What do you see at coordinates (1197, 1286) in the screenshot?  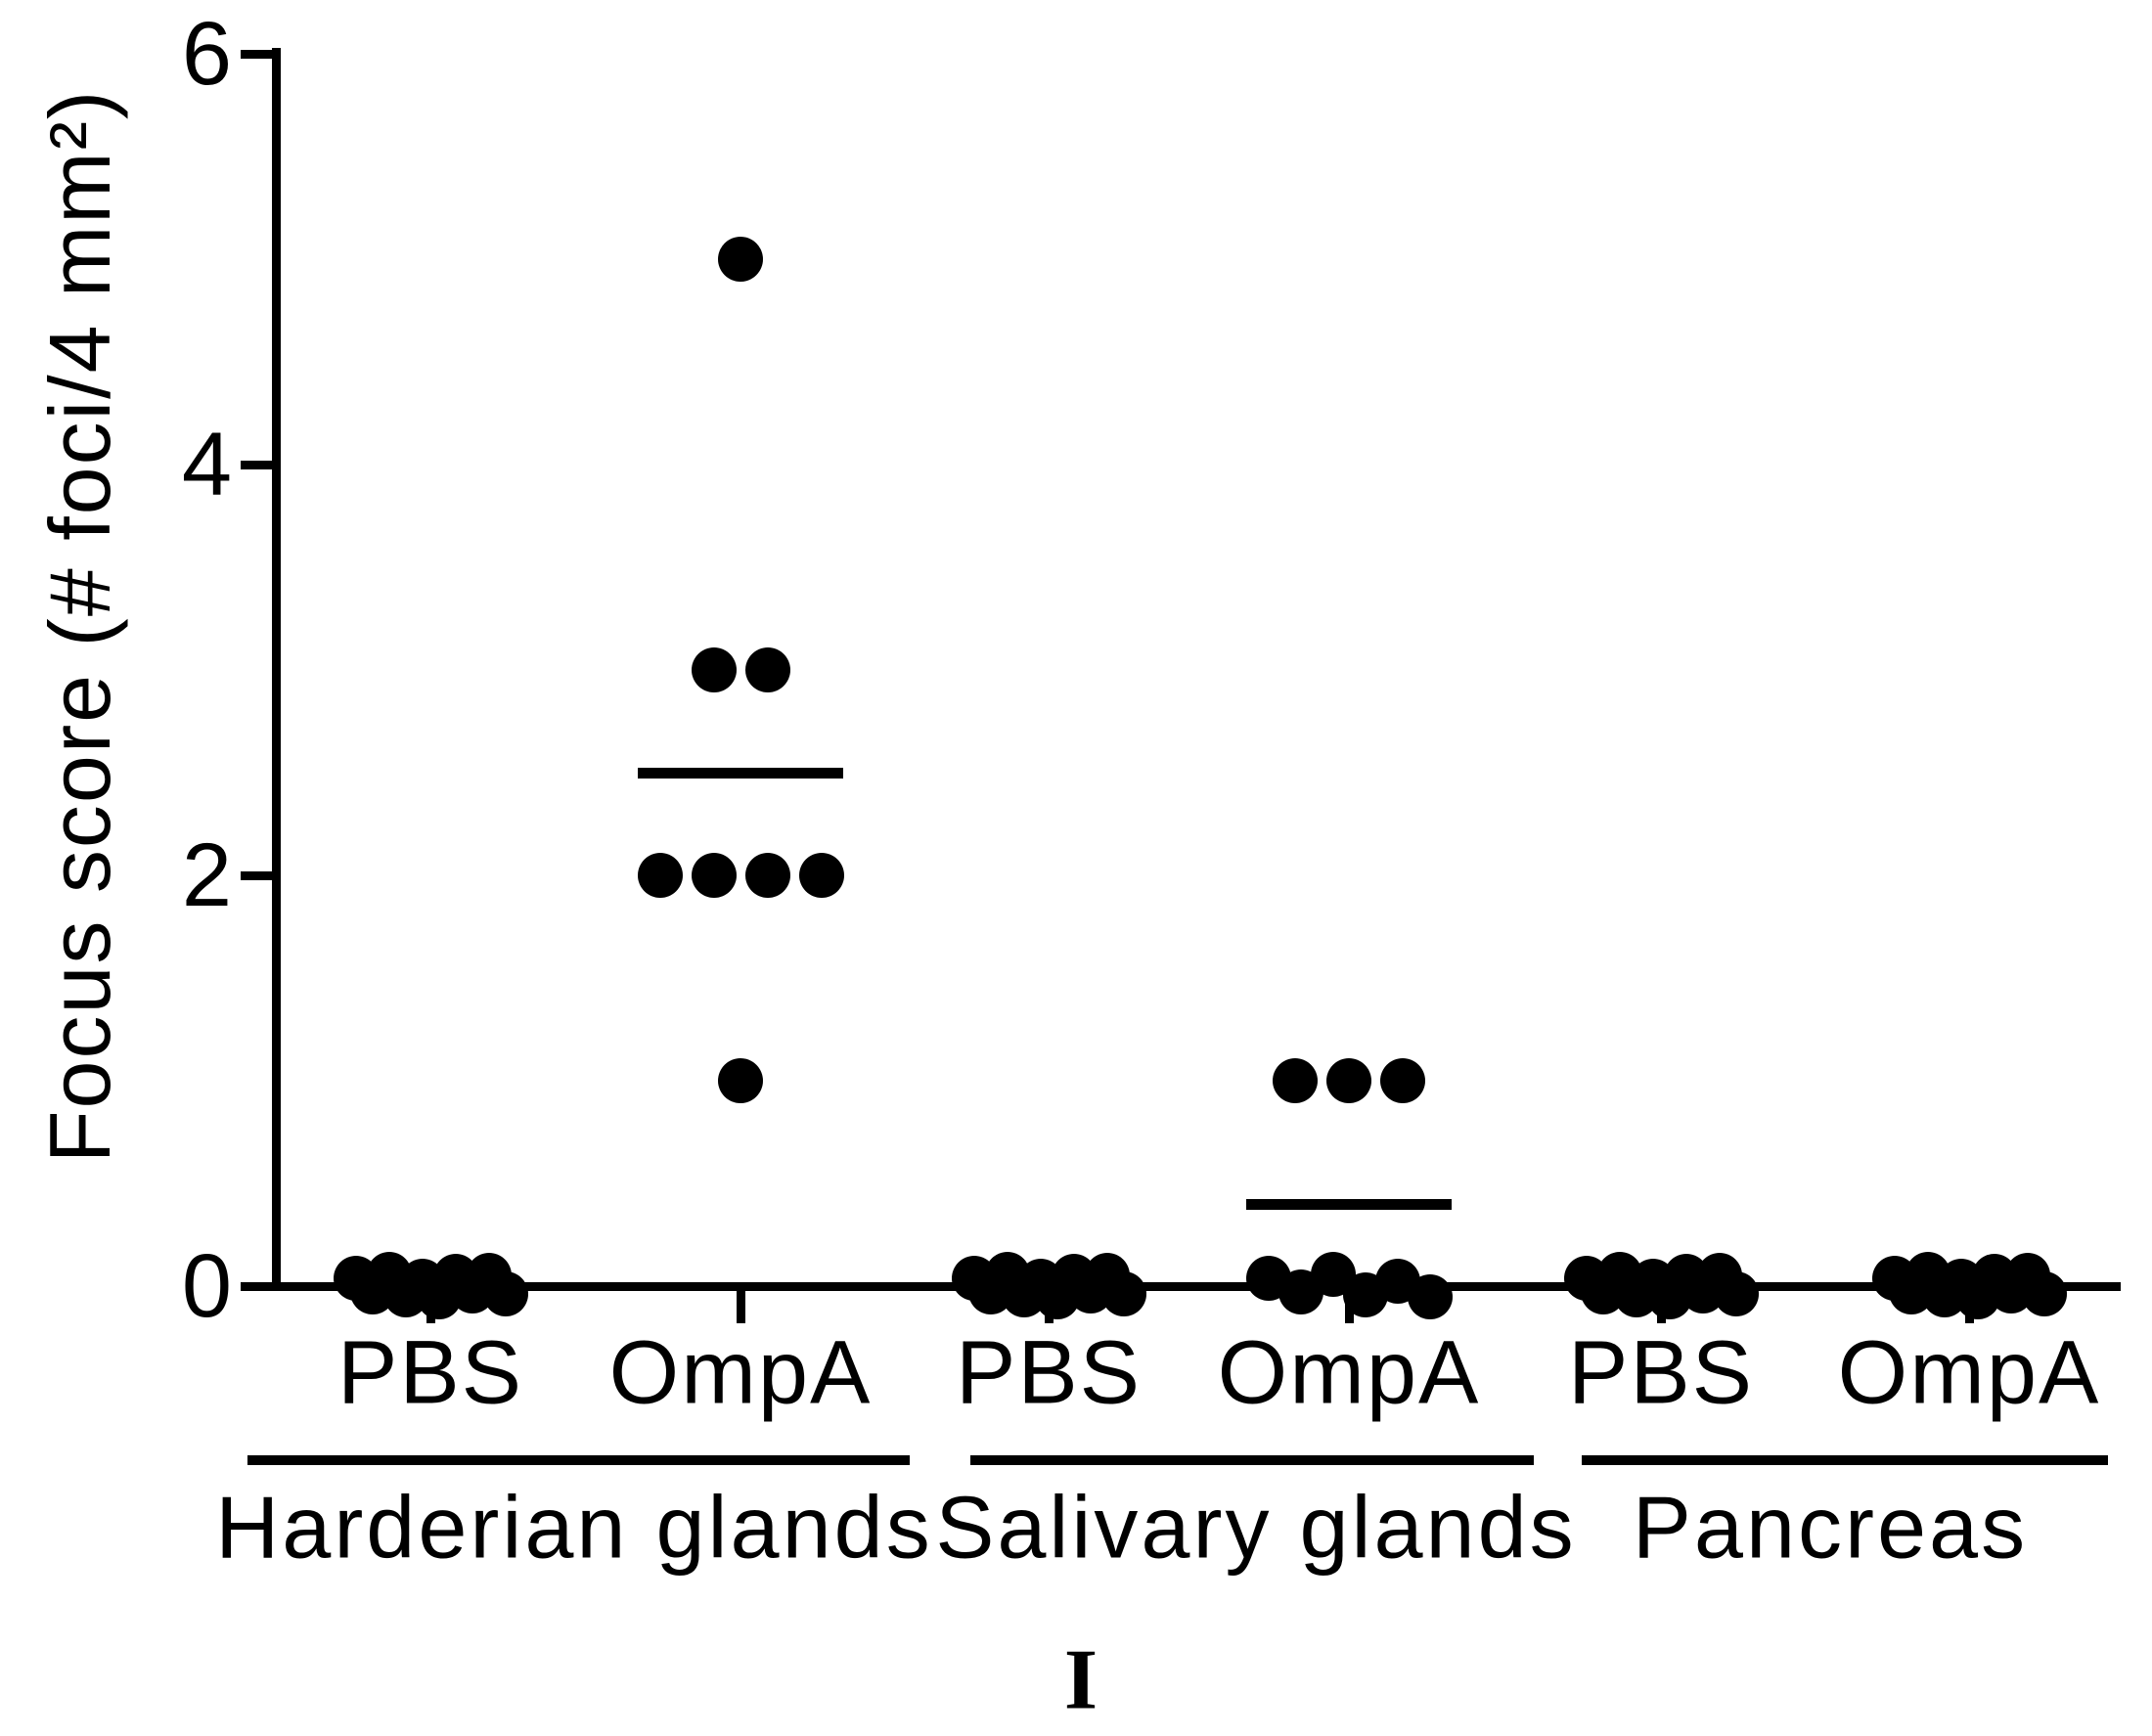 I see `x-axis-line` at bounding box center [1197, 1286].